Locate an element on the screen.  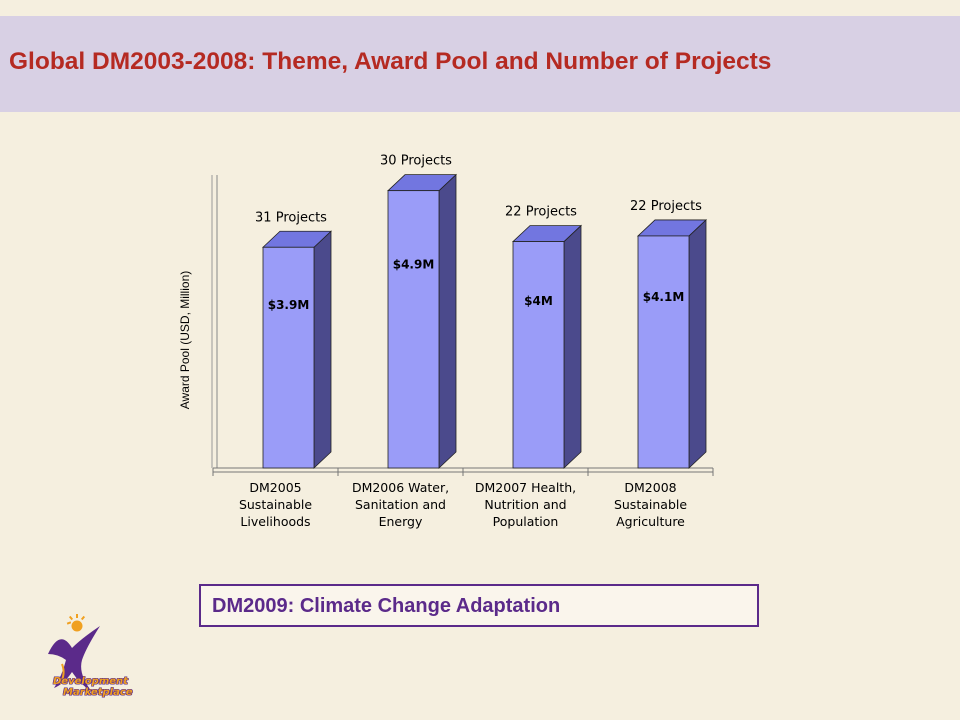
bar-value-label: $3.9M is located at coordinates (289, 305).